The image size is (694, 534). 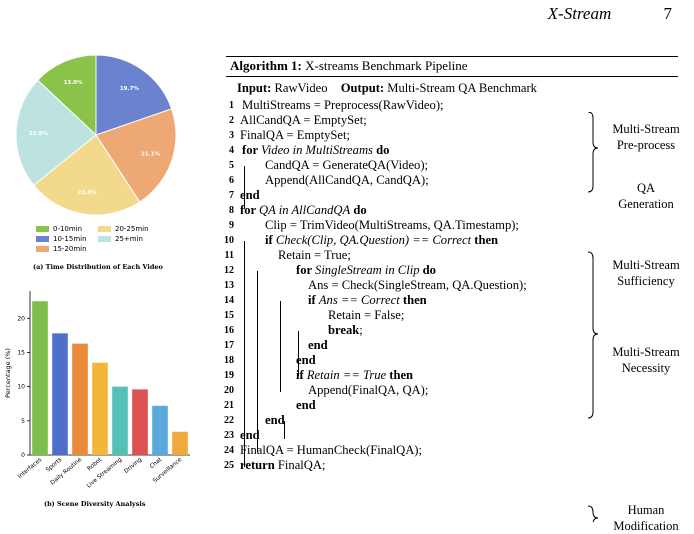 I want to click on figure-b-caption: (b) Scene Diversity Analysis, so click(x=95, y=504).